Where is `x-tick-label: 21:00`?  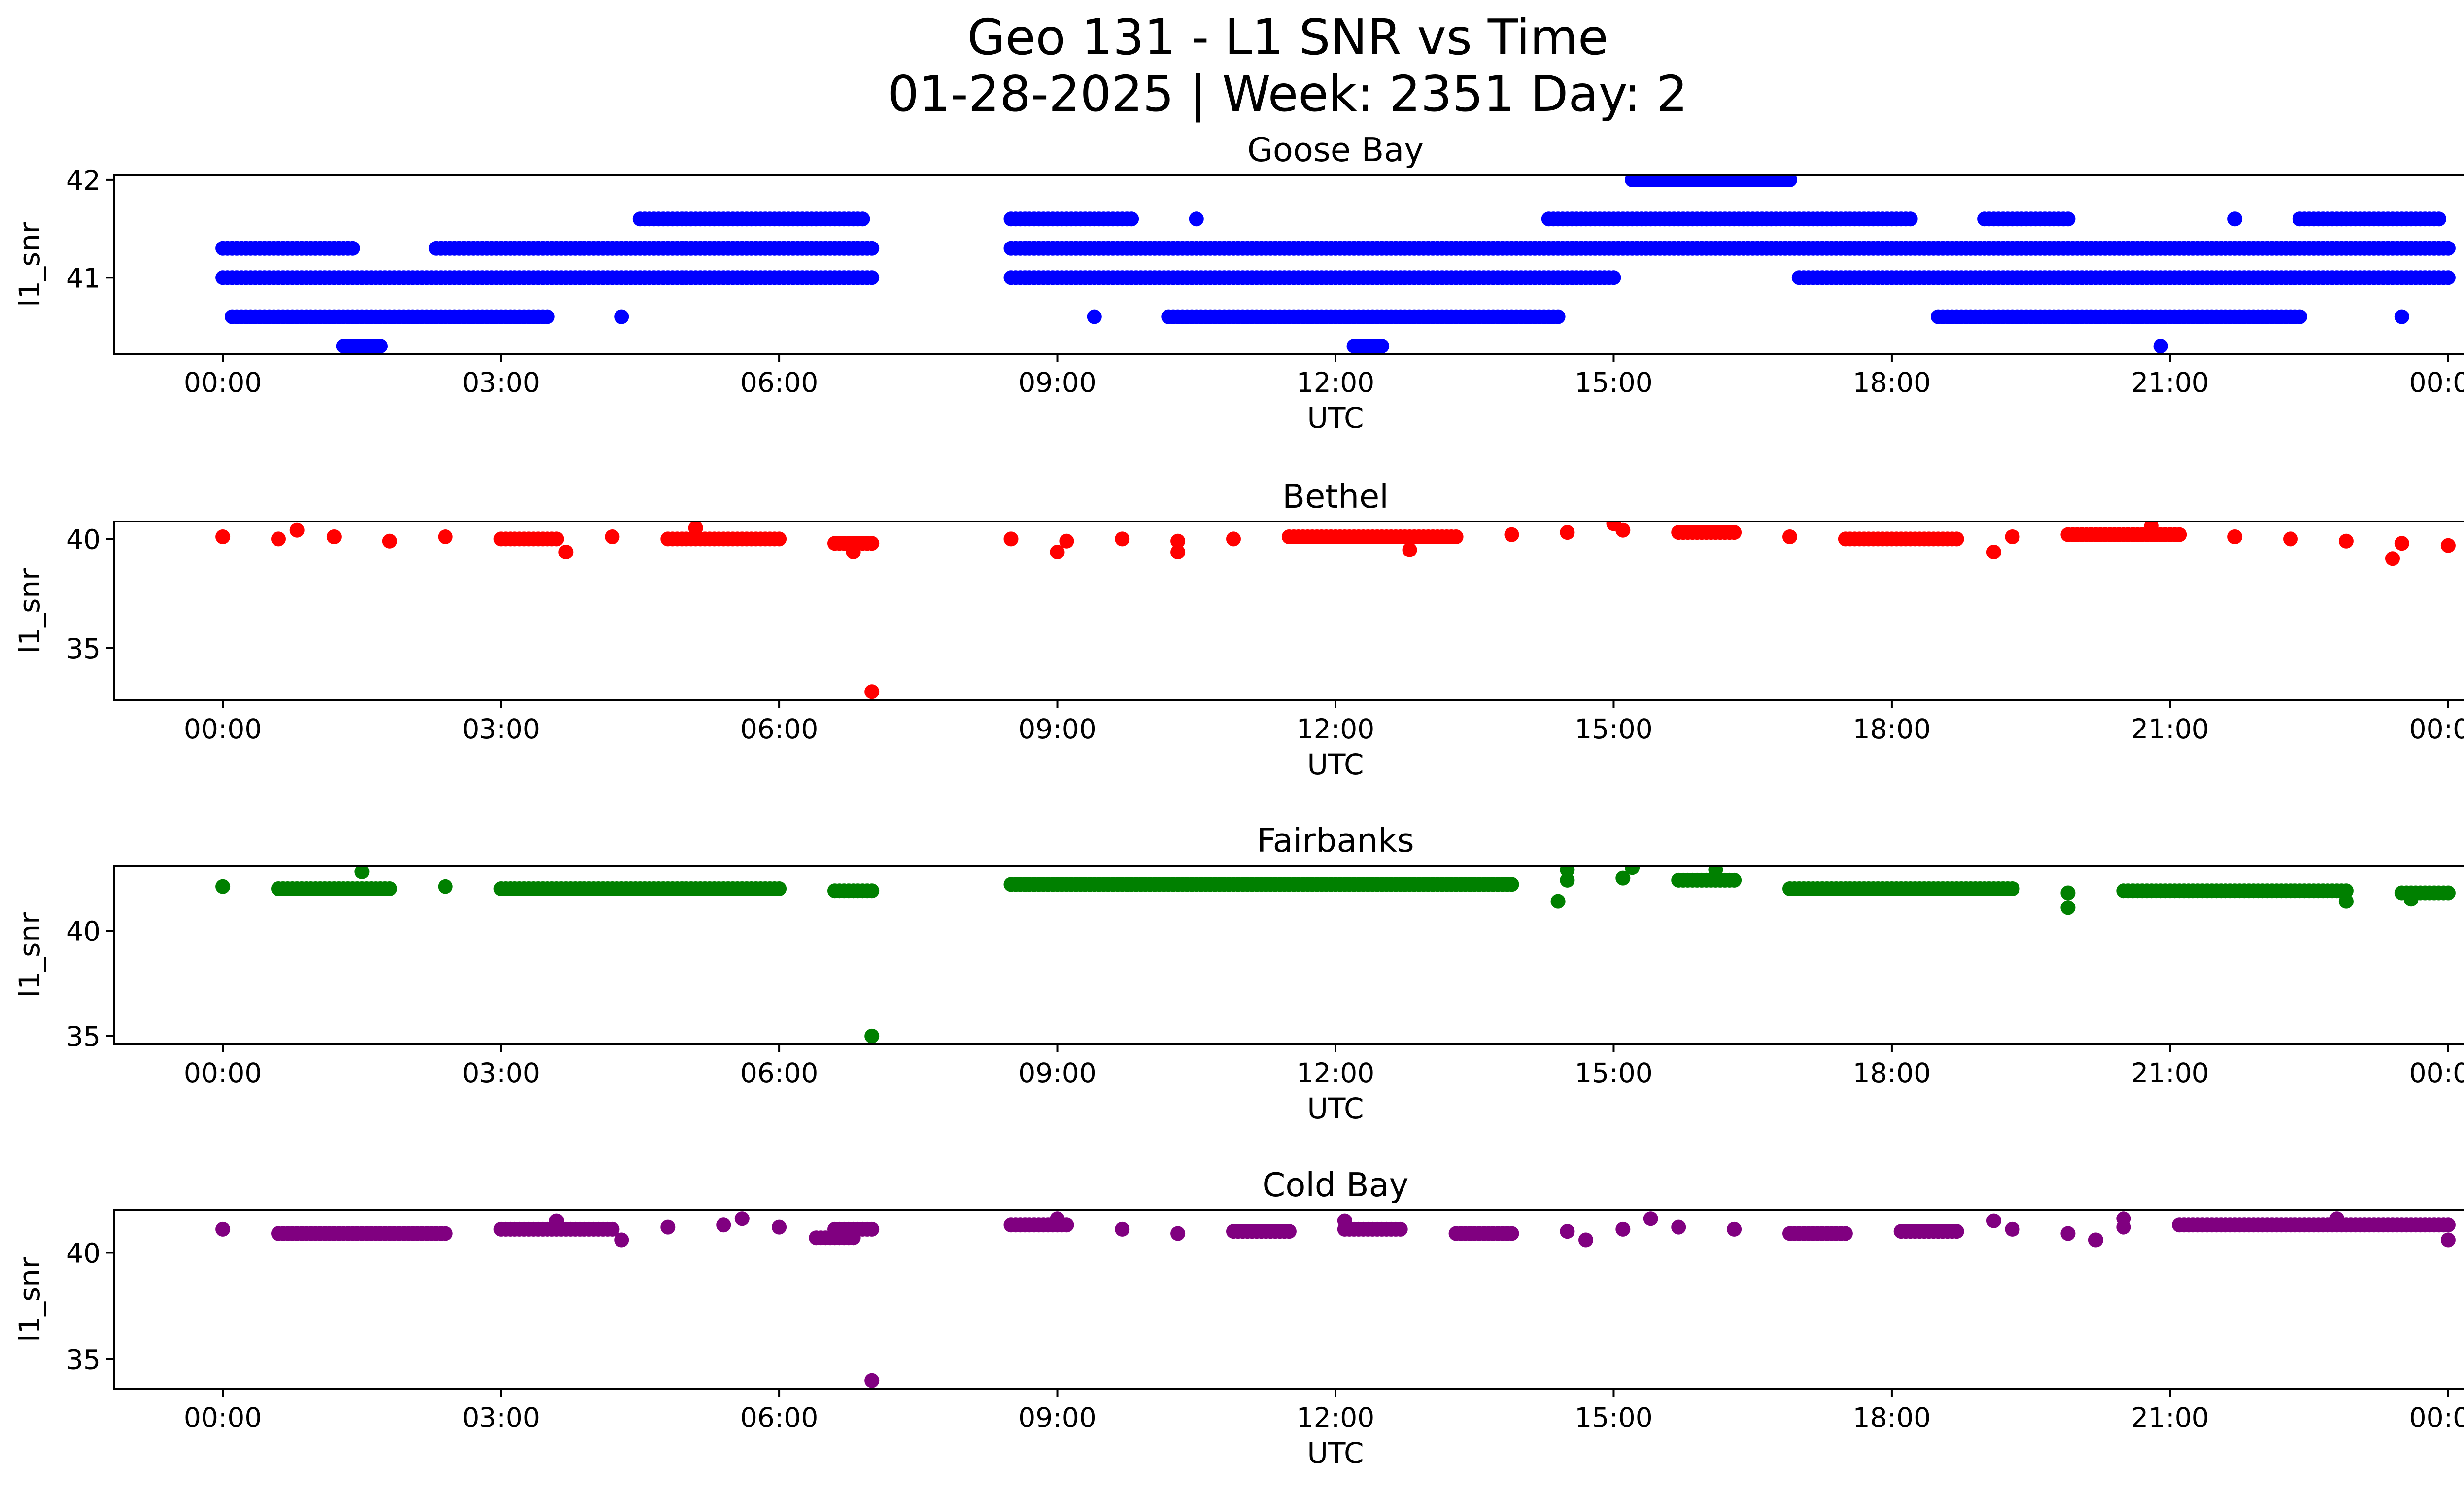 x-tick-label: 21:00 is located at coordinates (2170, 1417).